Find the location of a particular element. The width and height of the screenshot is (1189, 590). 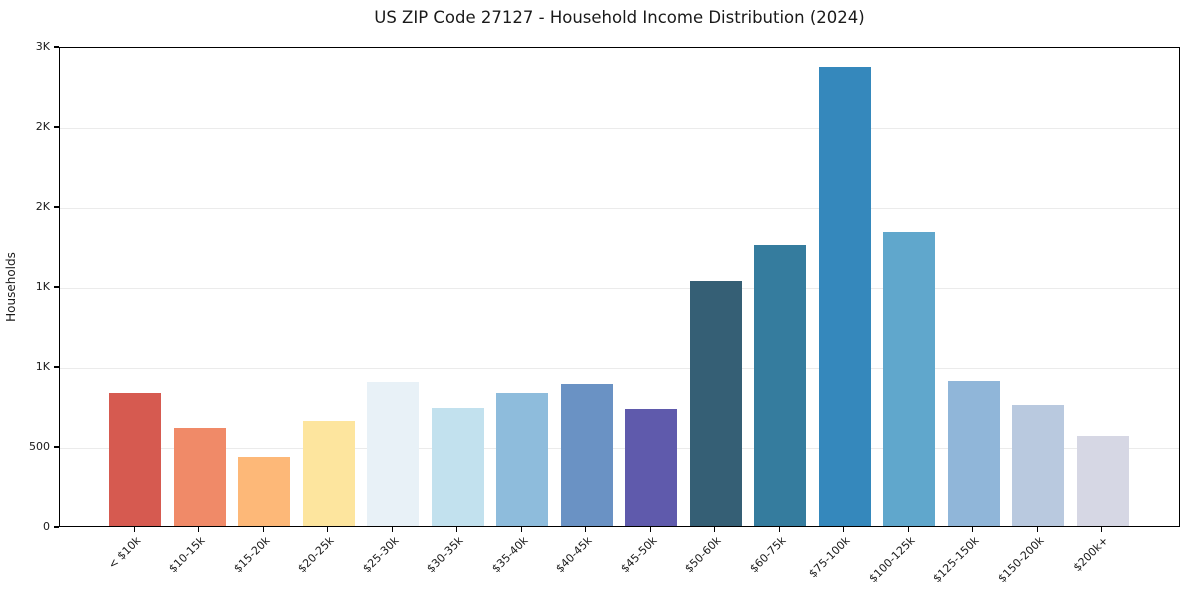

y-tick-label: 500 is located at coordinates (39, 446).